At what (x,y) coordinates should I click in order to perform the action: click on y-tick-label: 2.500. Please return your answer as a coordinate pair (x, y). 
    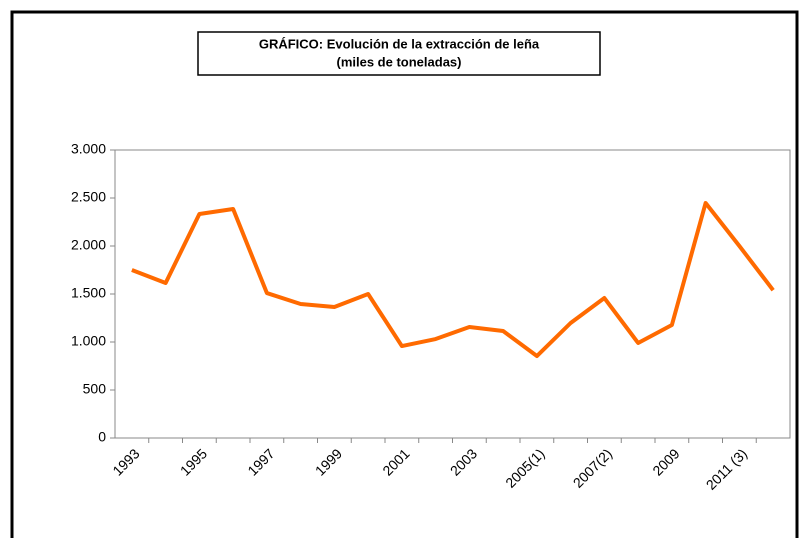
    Looking at the image, I should click on (88, 197).